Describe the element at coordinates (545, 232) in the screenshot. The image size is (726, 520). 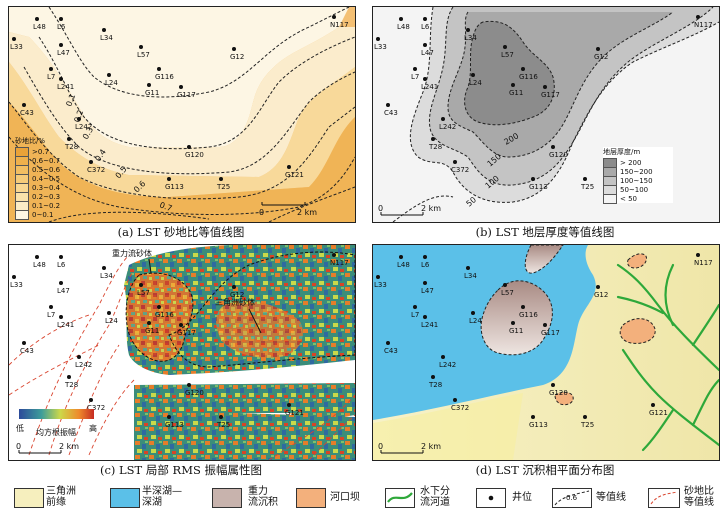
I see `caption-b: (b) LST 地层厚度等值线图` at that location.